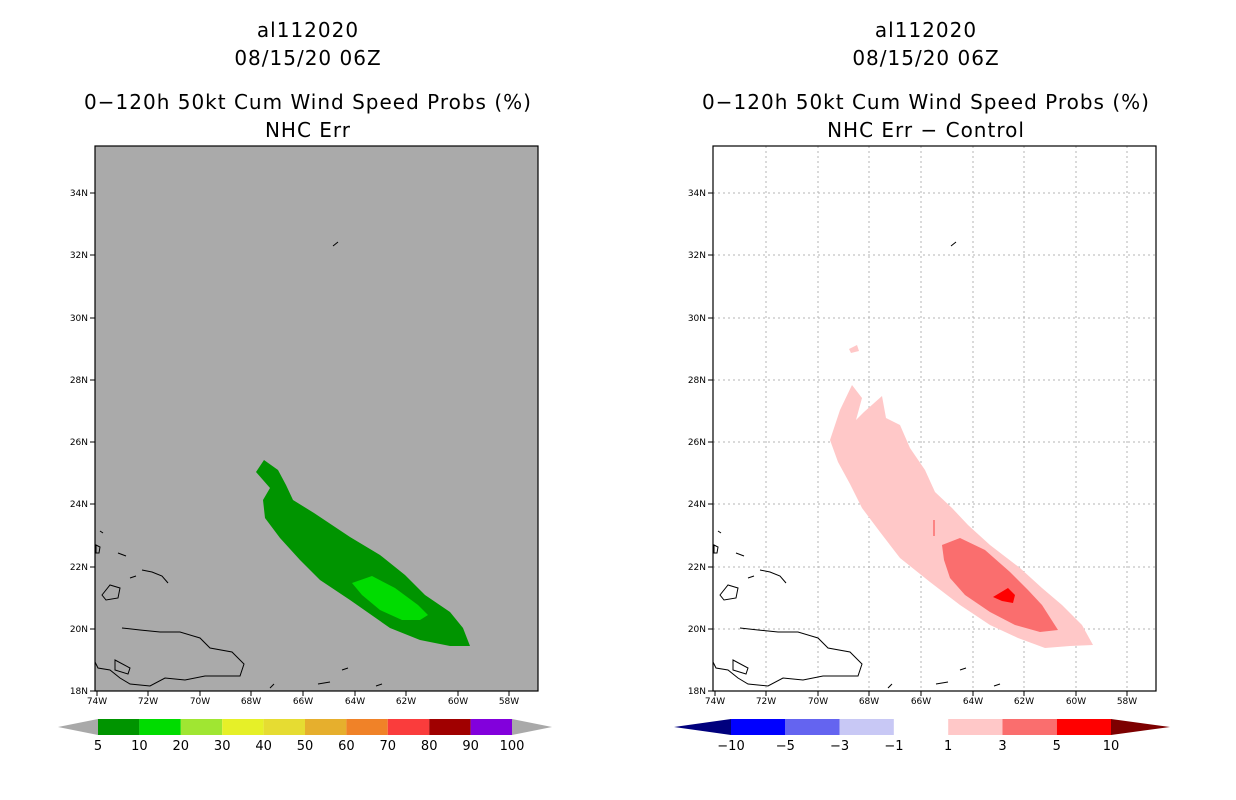  I want to click on left-lon-label: 68W, so click(251, 702).